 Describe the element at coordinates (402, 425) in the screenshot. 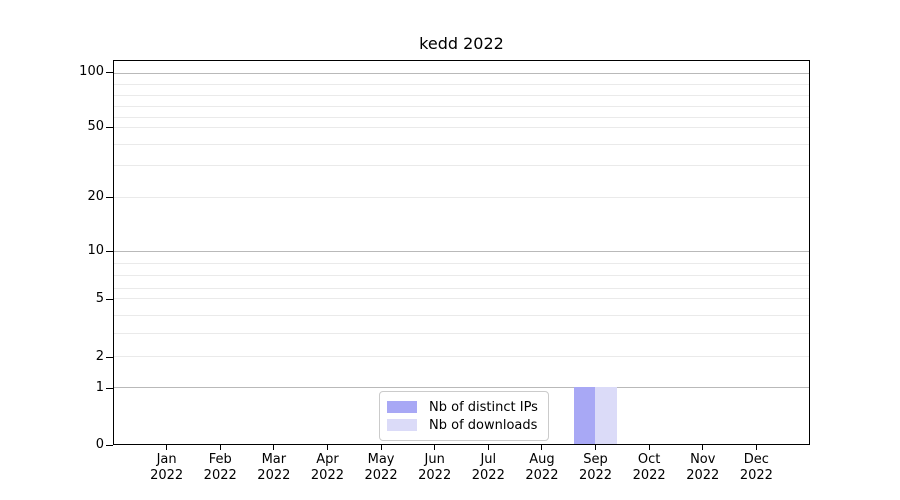

I see `legend-swatch-downloads` at that location.